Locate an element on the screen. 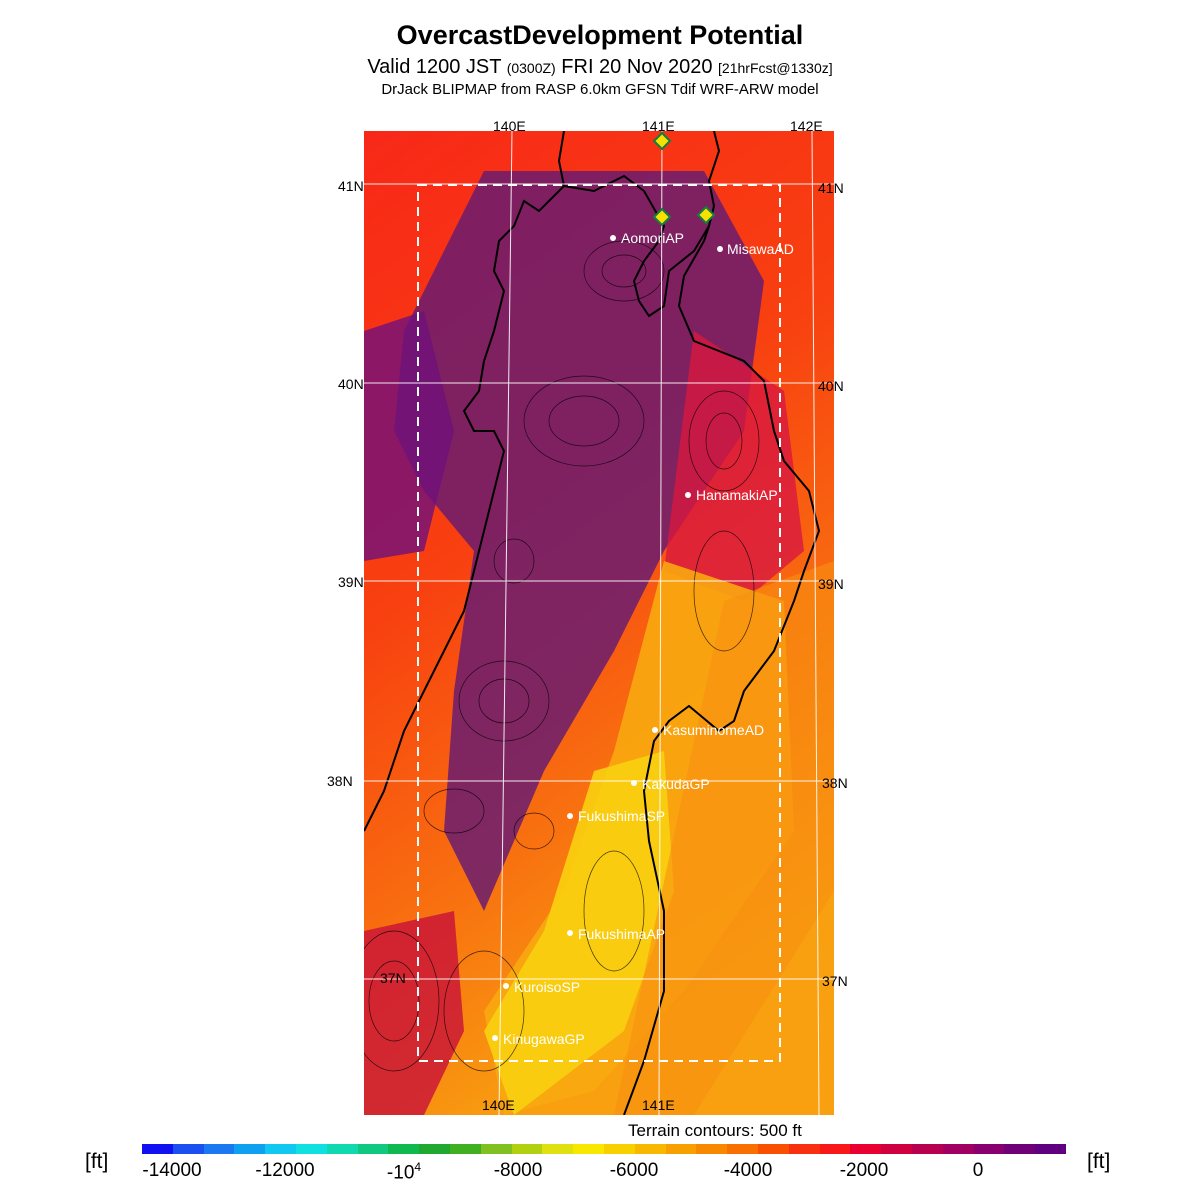 The width and height of the screenshot is (1200, 1200). red-band is located at coordinates (734, 466).